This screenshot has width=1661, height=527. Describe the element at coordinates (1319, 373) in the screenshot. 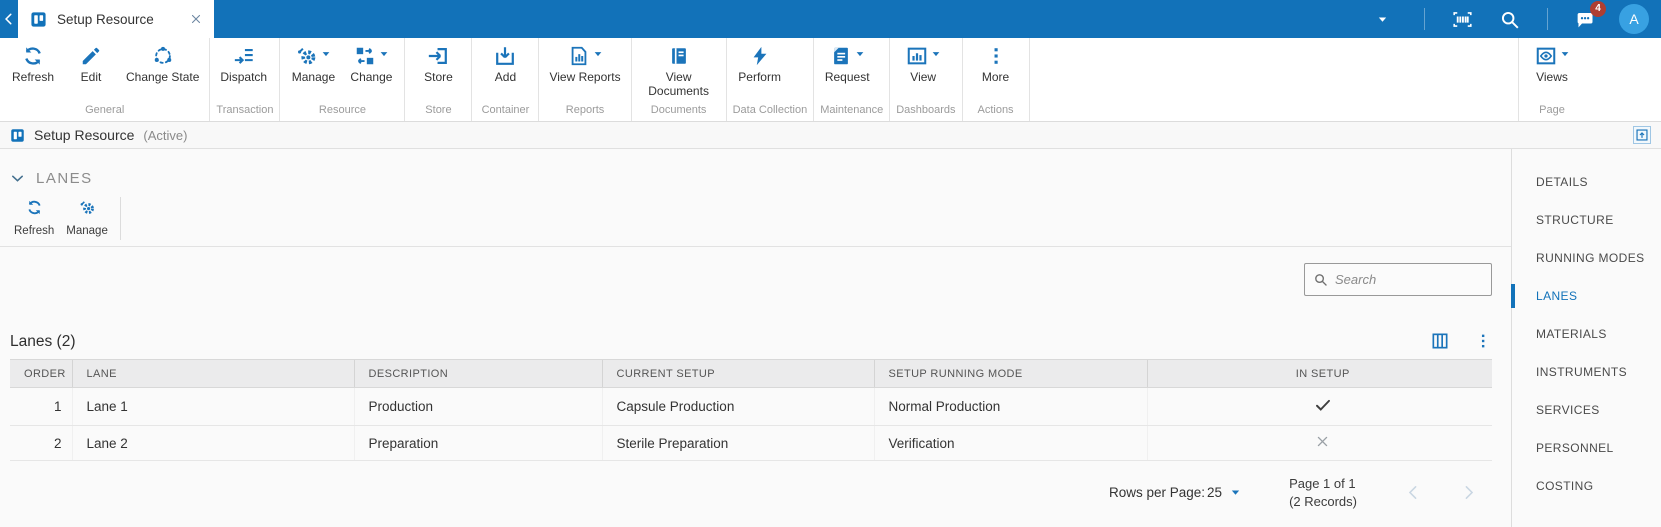

I see `column-header-in-setup: IN SETUP` at that location.